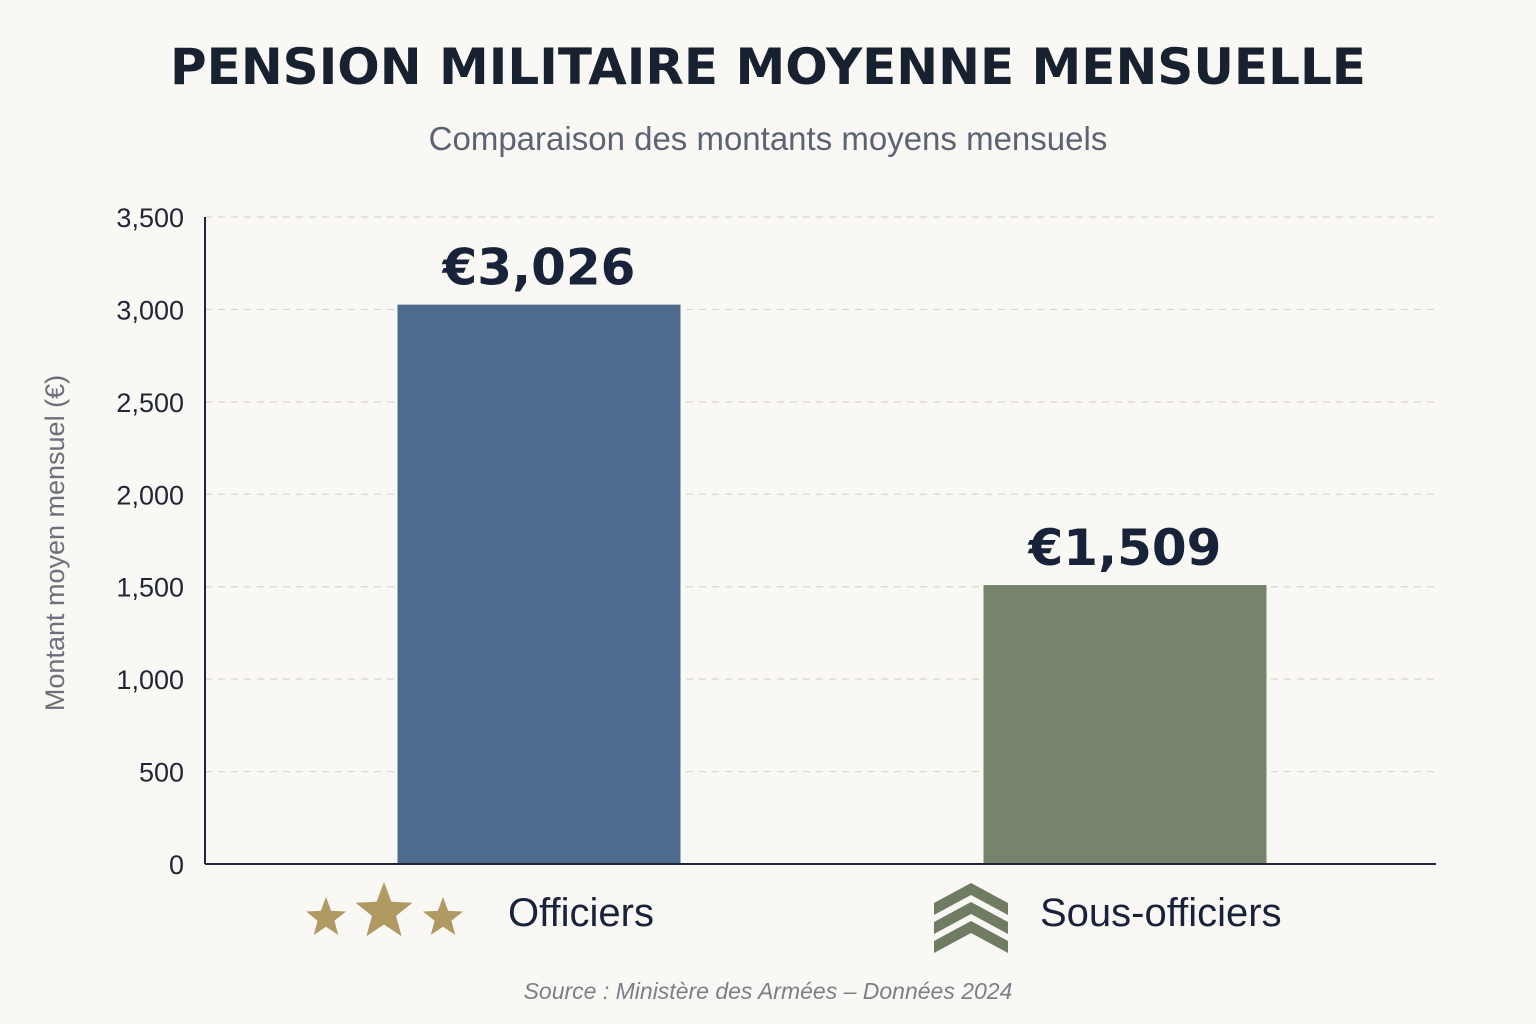 The image size is (1536, 1024). What do you see at coordinates (539, 268) in the screenshot?
I see `value-label: €3,026` at bounding box center [539, 268].